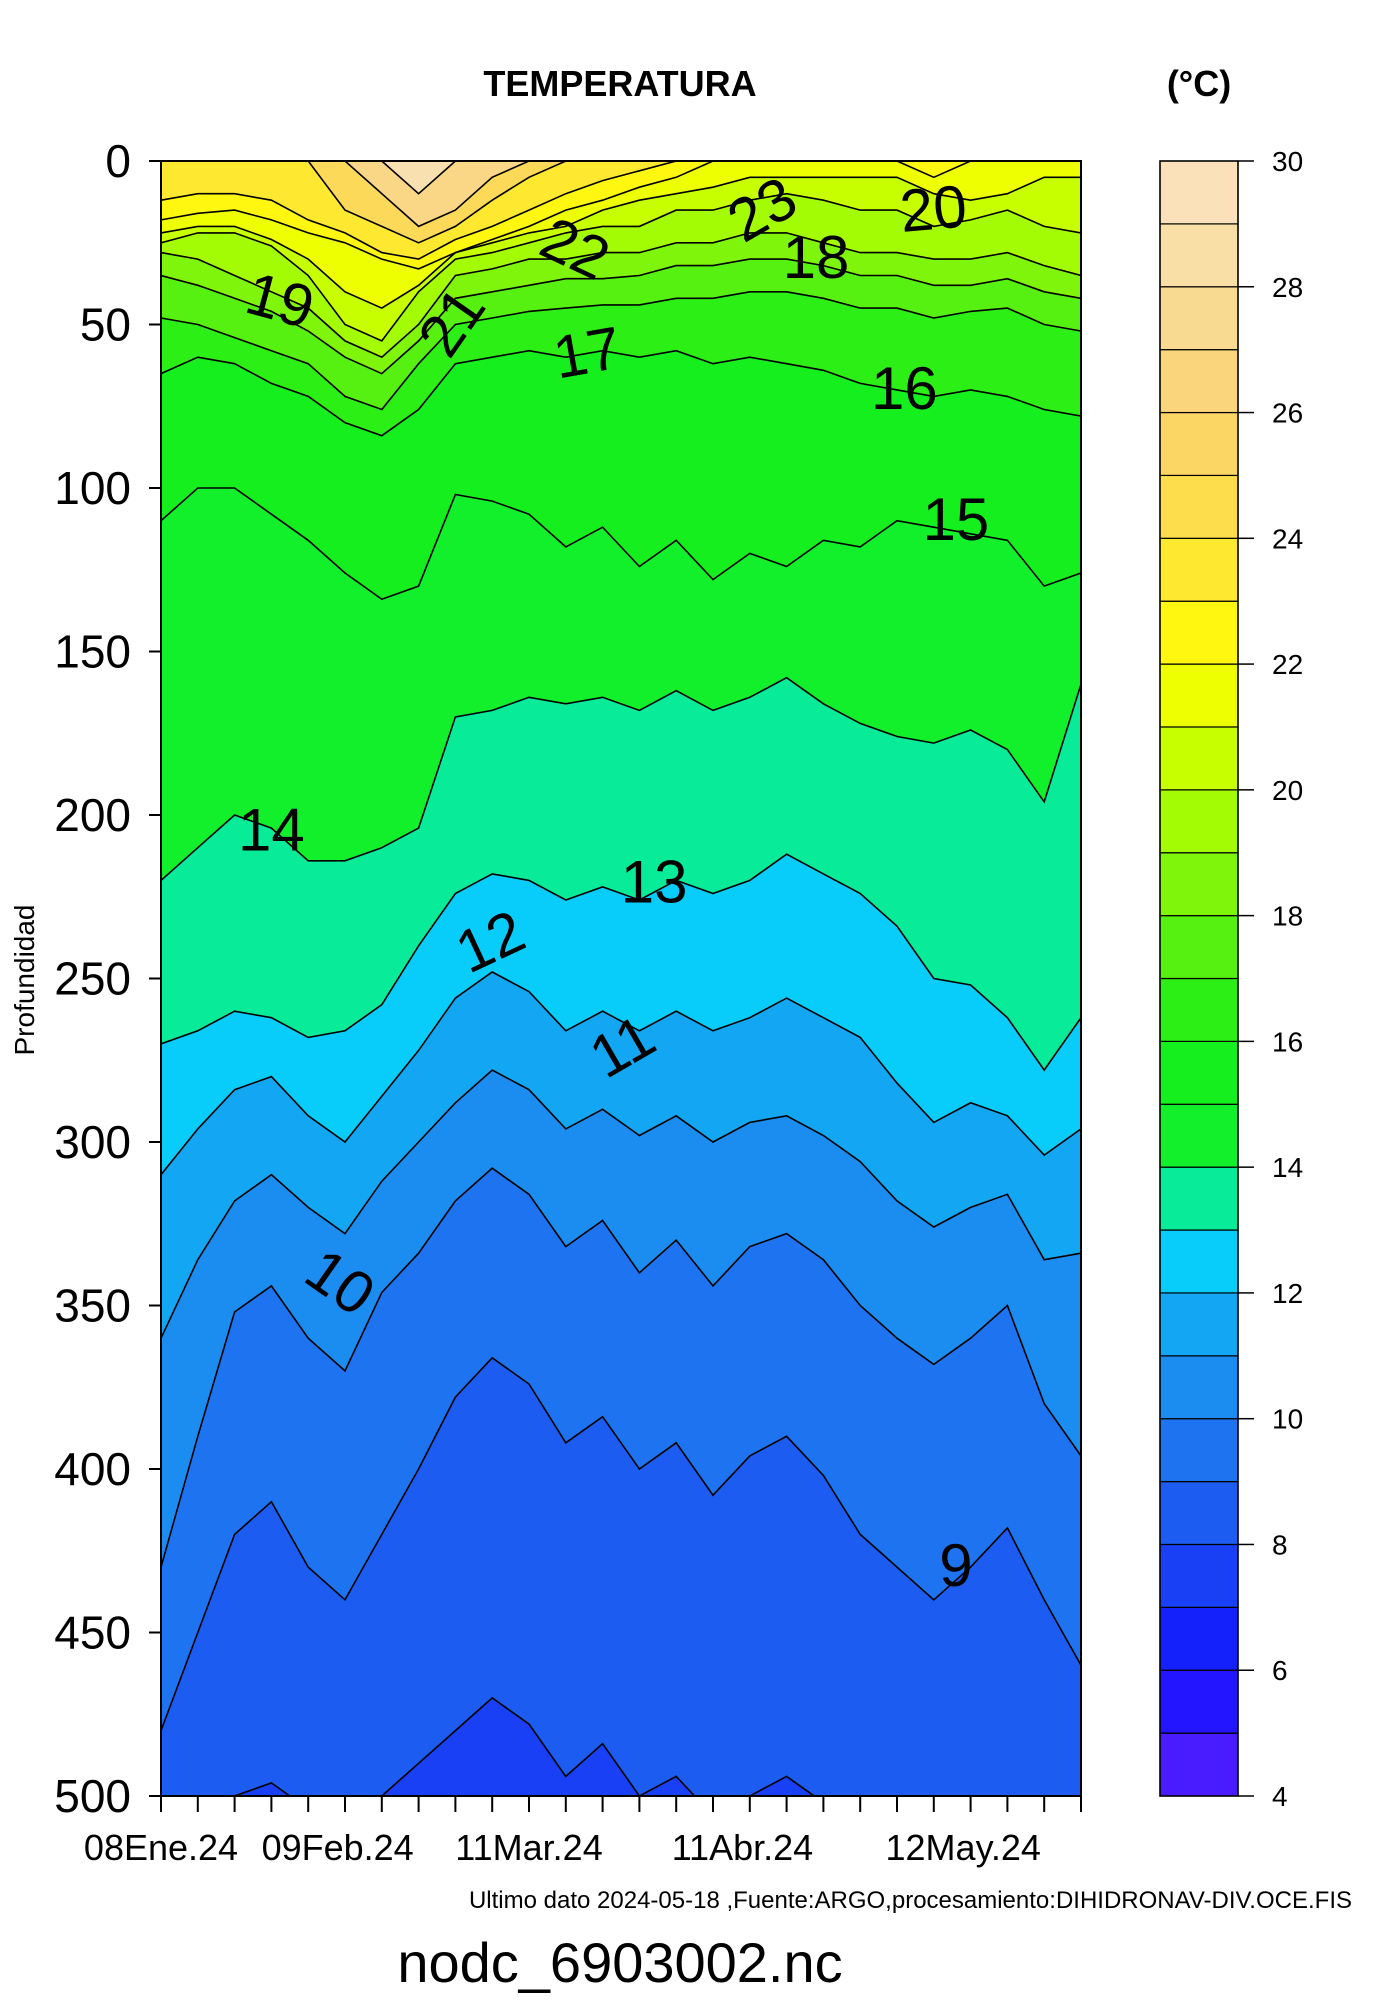 This screenshot has height=2000, width=1400. Describe the element at coordinates (92, 815) in the screenshot. I see `y-tick-label: 200` at that location.